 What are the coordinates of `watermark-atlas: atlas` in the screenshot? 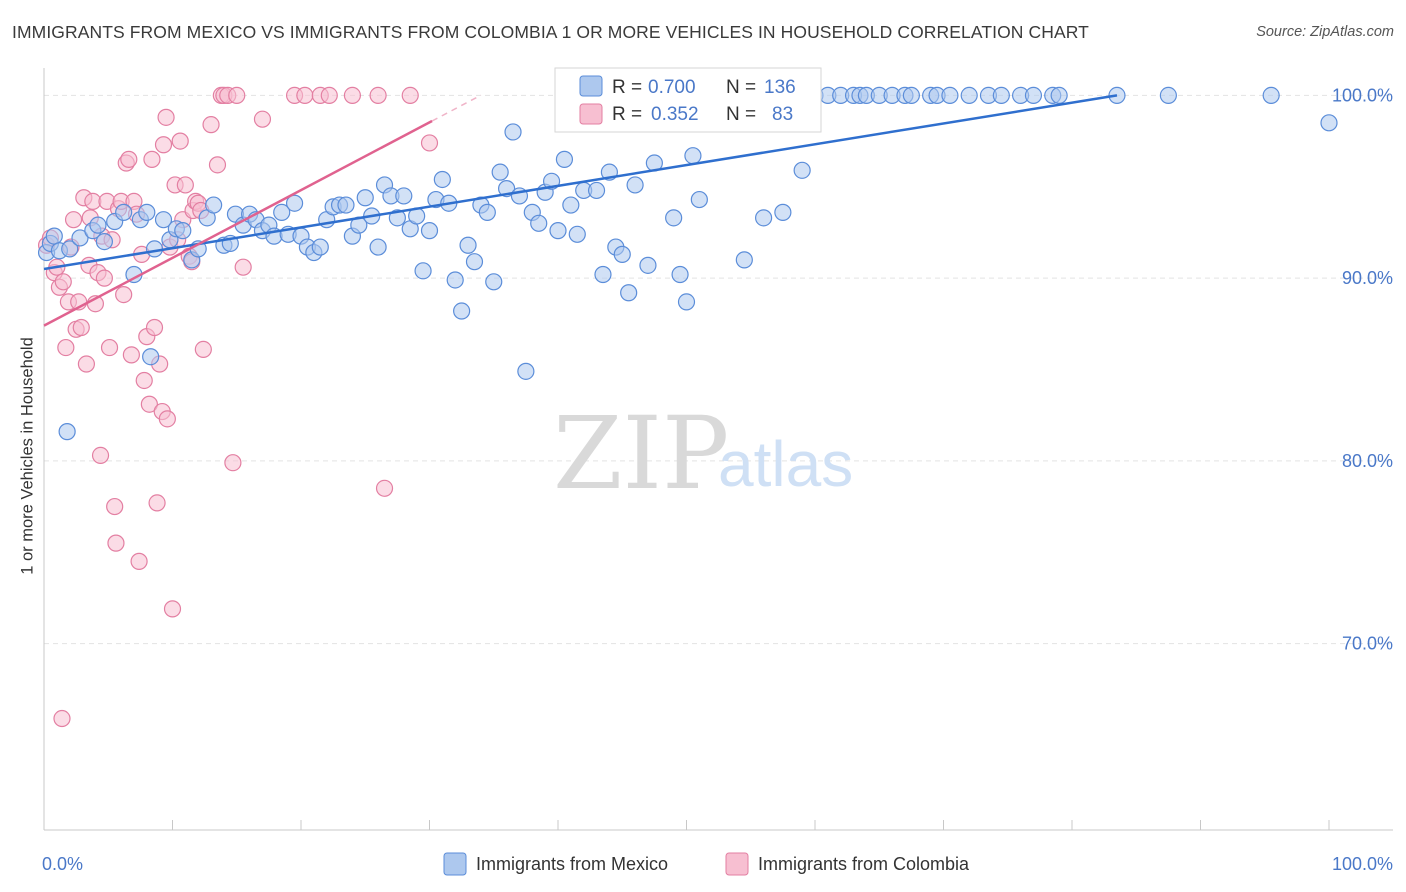 It's located at (785, 464).